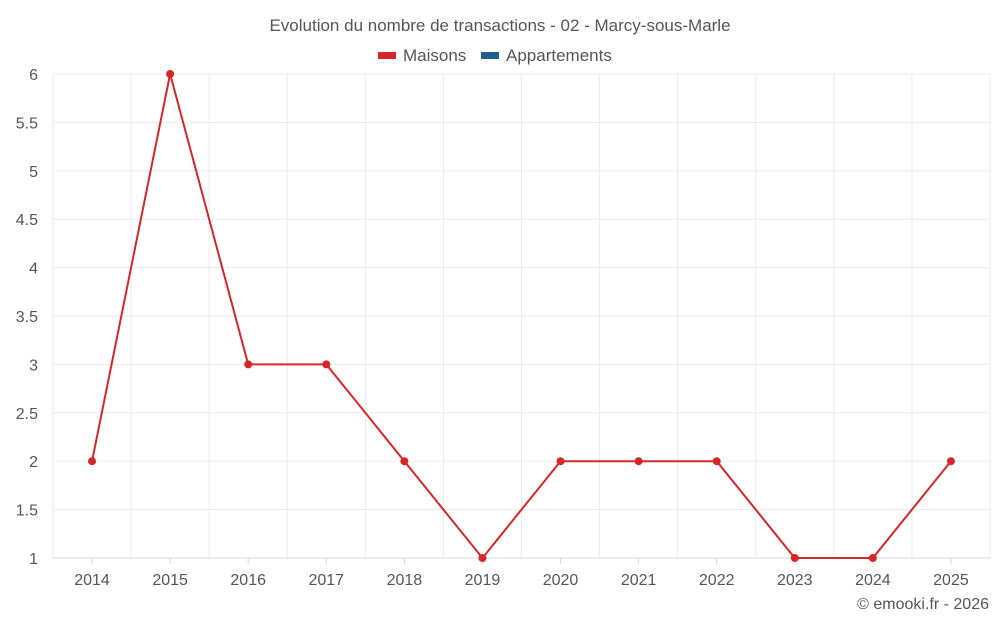  I want to click on y-tick-label: 6, so click(33, 75).